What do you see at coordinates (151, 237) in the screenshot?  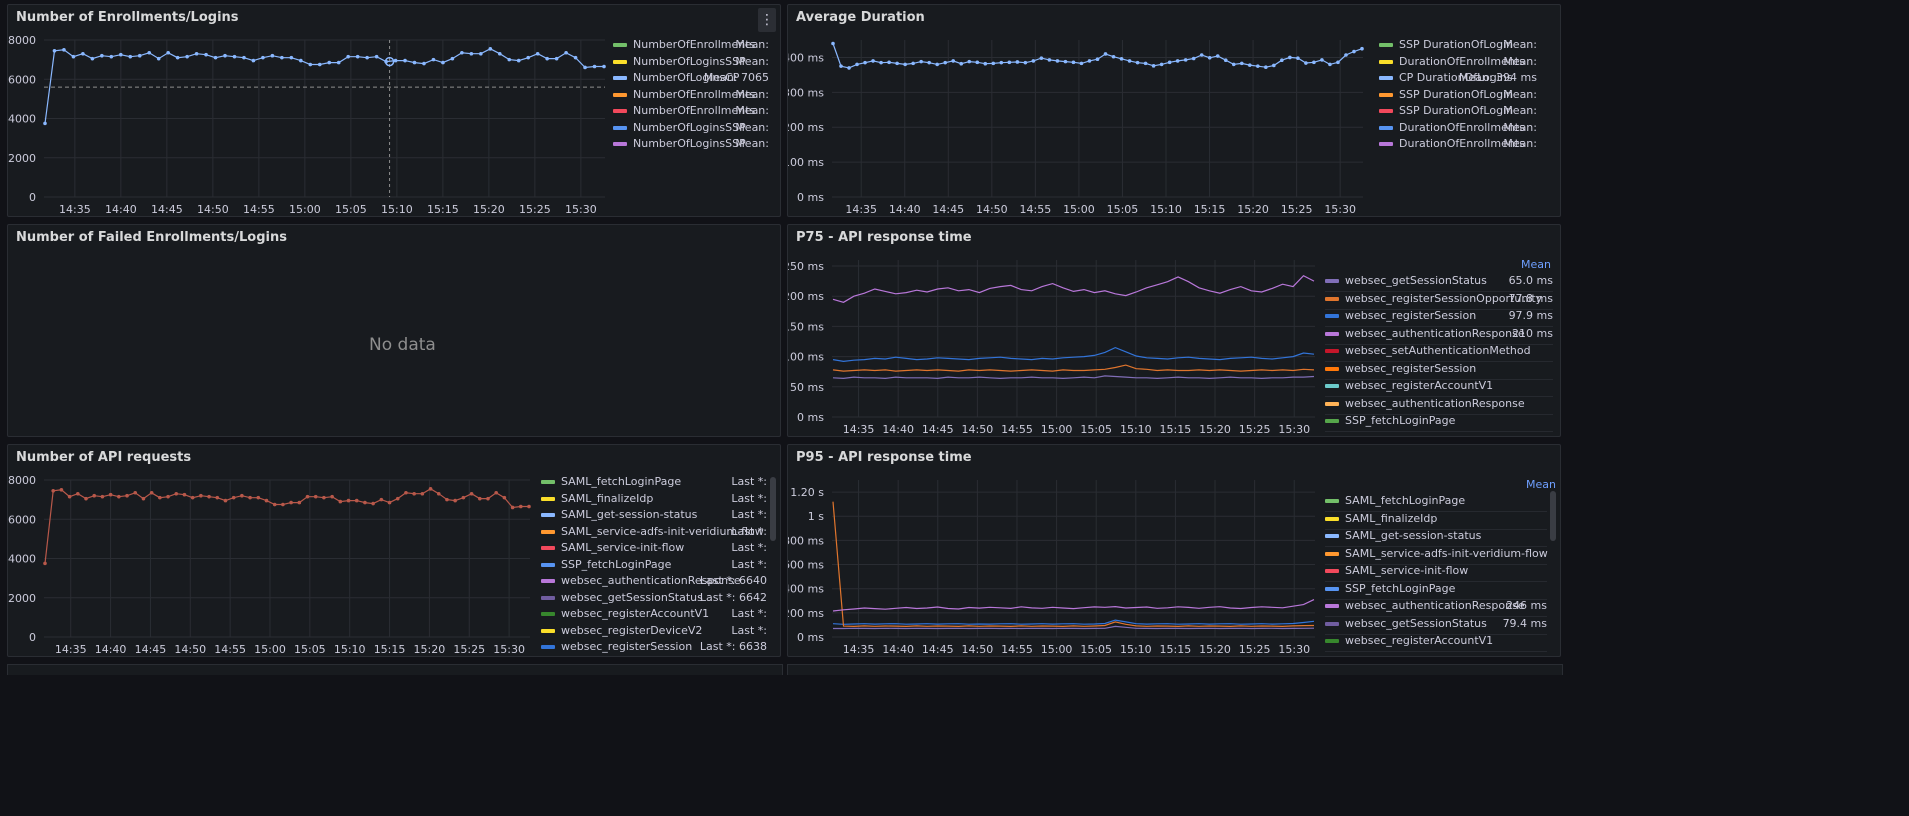 I see `panel-title: Number of Failed Enrollments/Logins` at bounding box center [151, 237].